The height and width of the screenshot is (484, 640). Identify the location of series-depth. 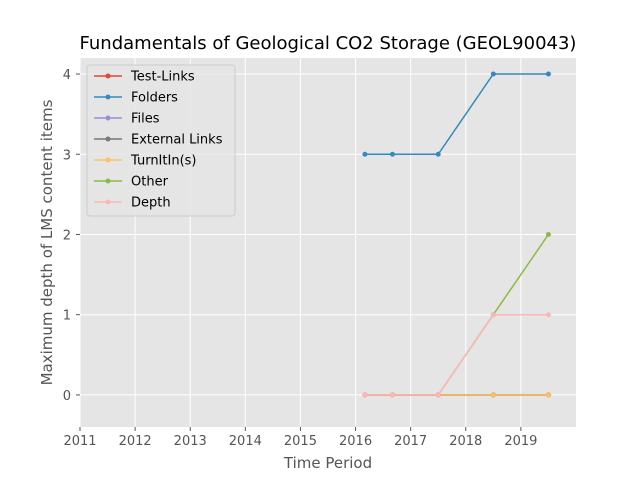
(456, 355).